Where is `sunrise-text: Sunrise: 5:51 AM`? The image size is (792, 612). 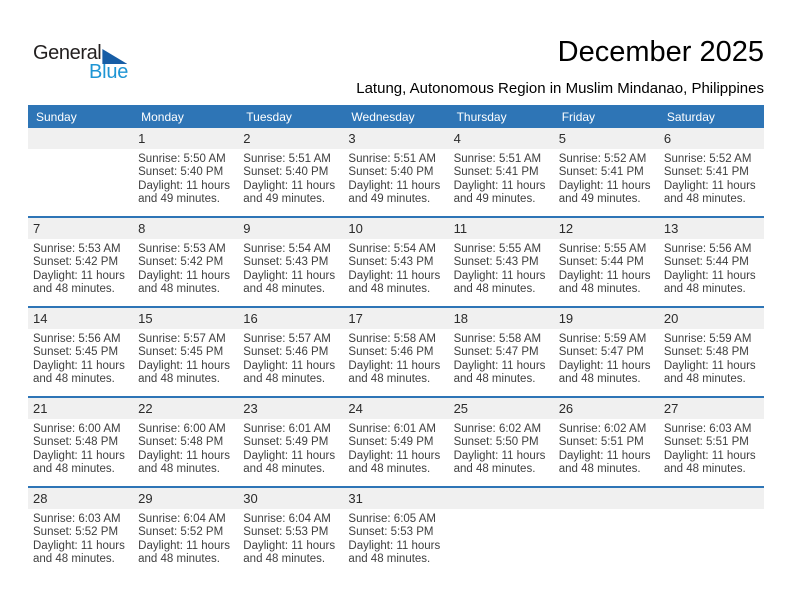 sunrise-text: Sunrise: 5:51 AM is located at coordinates (287, 159).